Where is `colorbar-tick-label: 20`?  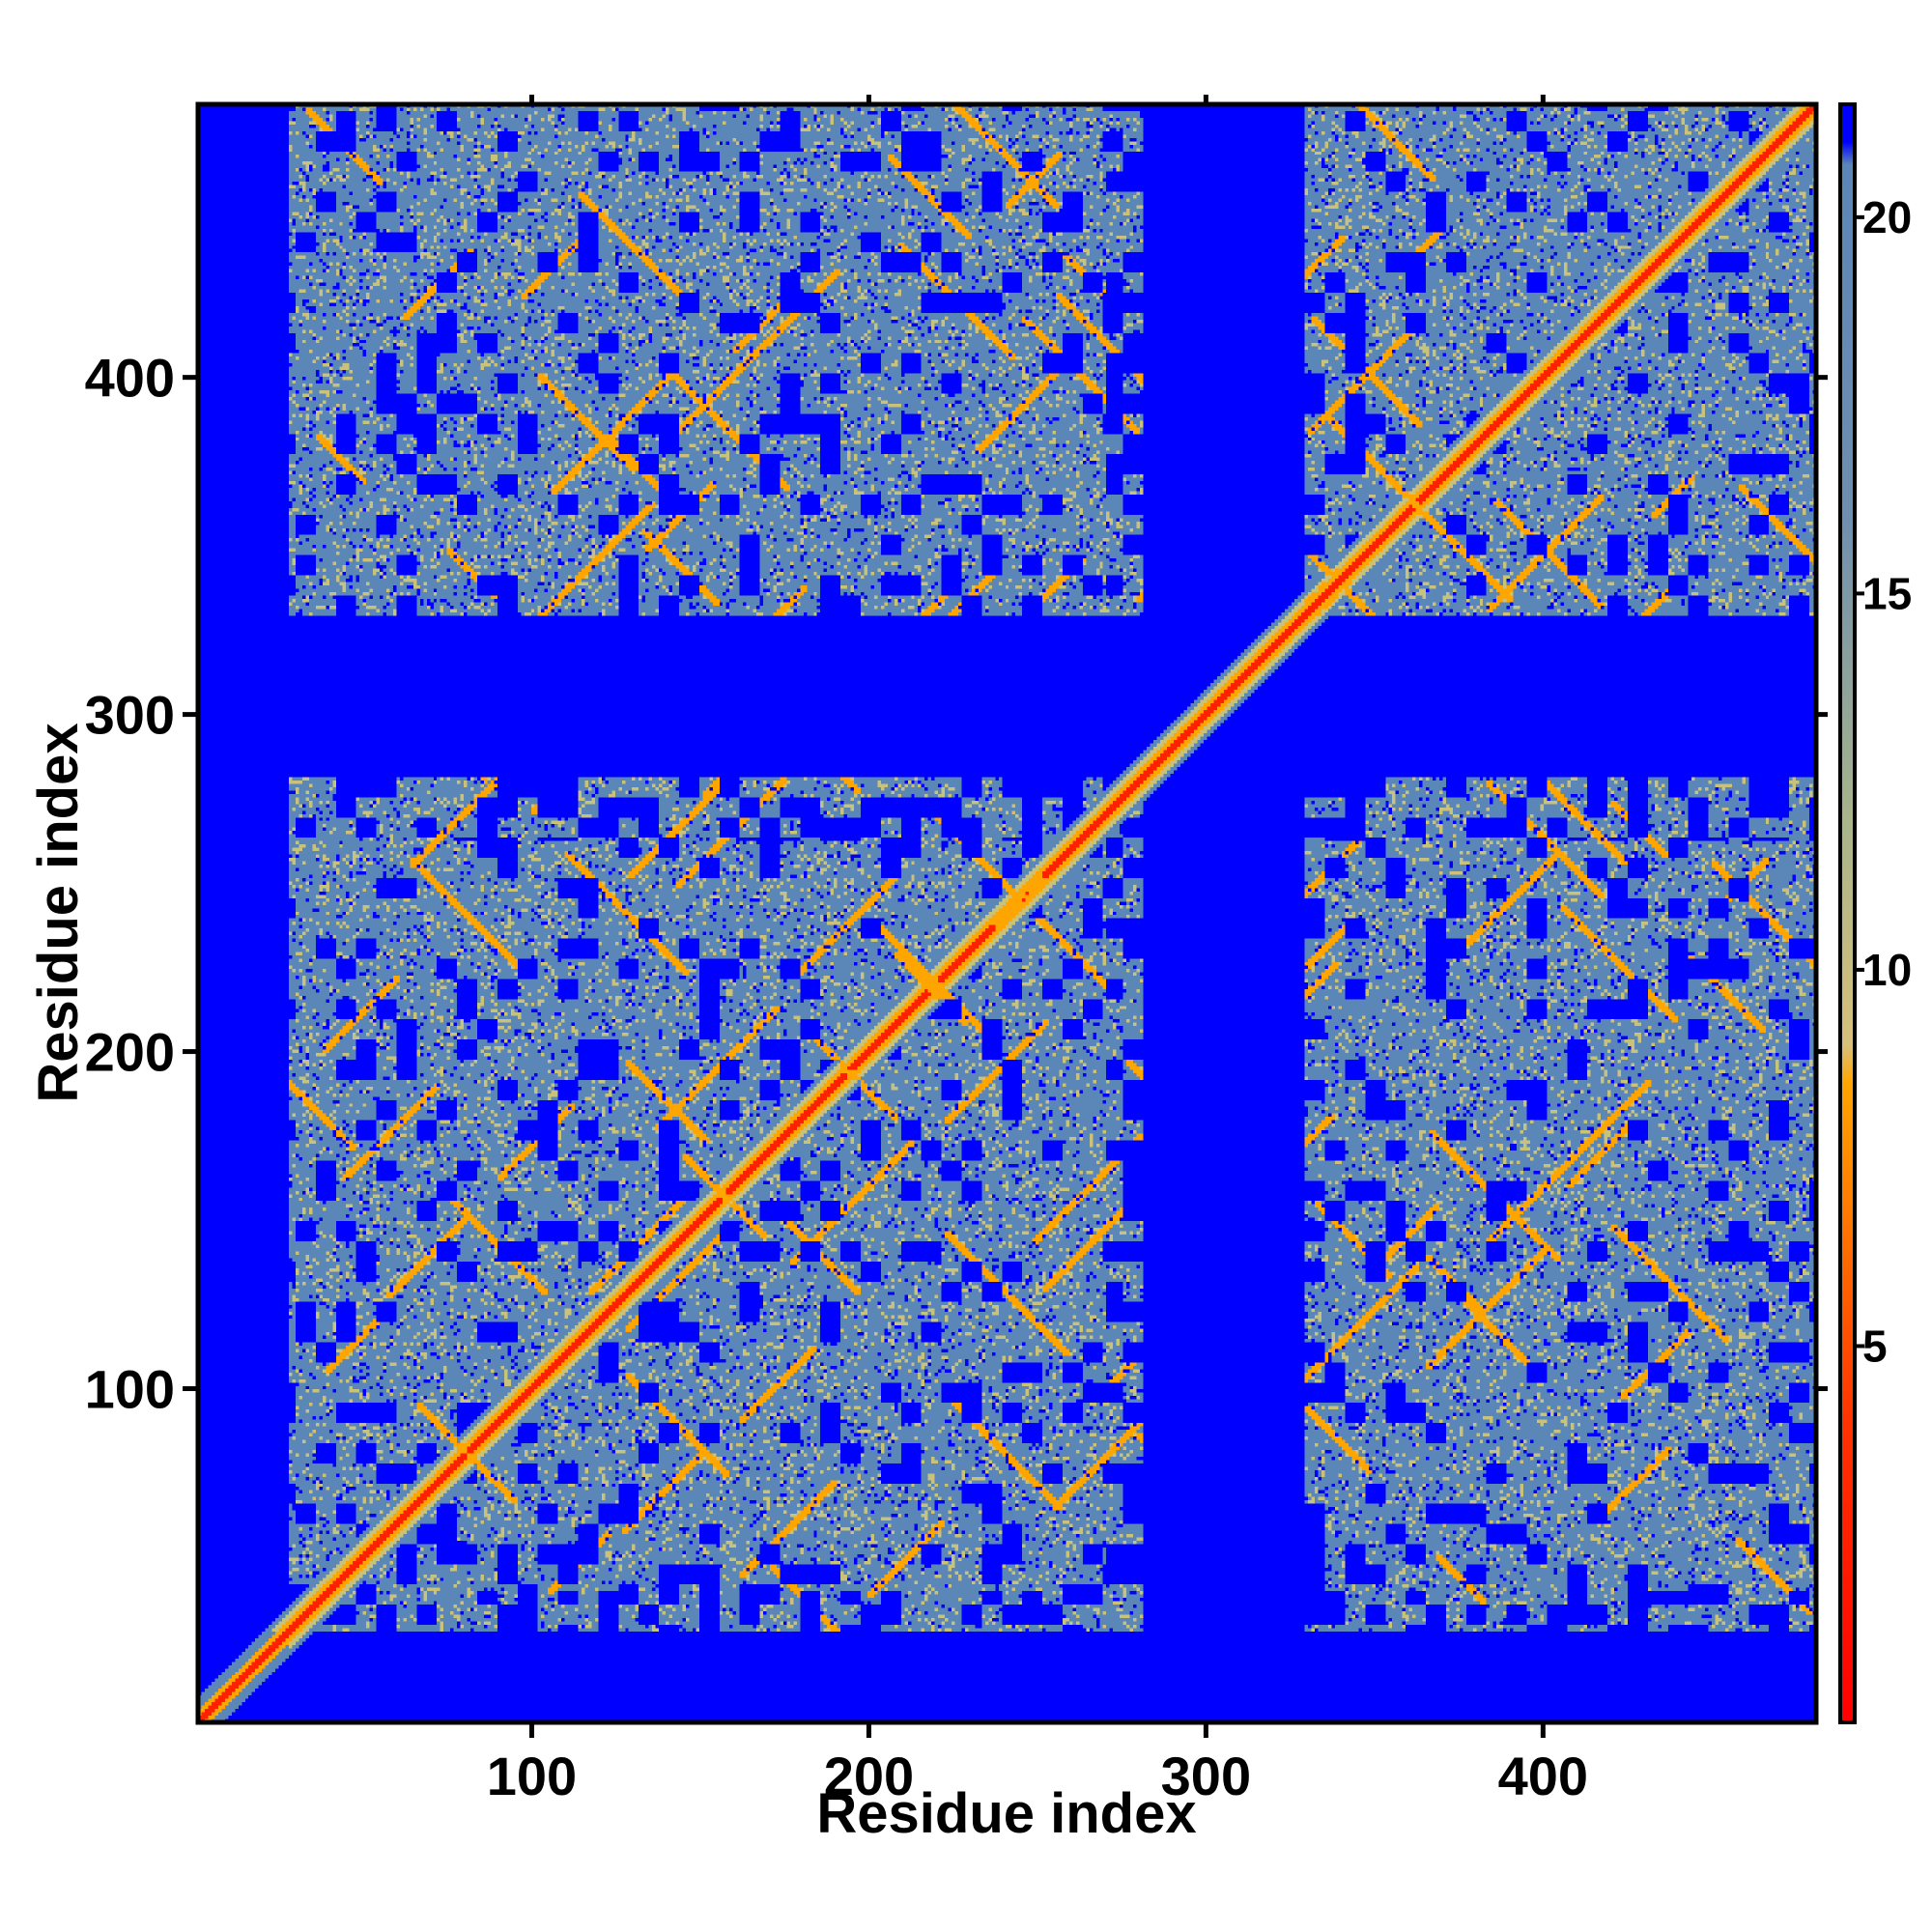
colorbar-tick-label: 20 is located at coordinates (1887, 217).